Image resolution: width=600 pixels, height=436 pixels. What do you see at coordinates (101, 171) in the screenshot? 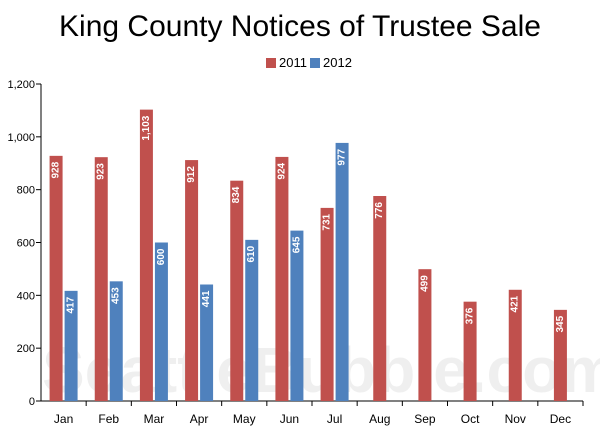
I see `data-label-2011-feb: 923` at bounding box center [101, 171].